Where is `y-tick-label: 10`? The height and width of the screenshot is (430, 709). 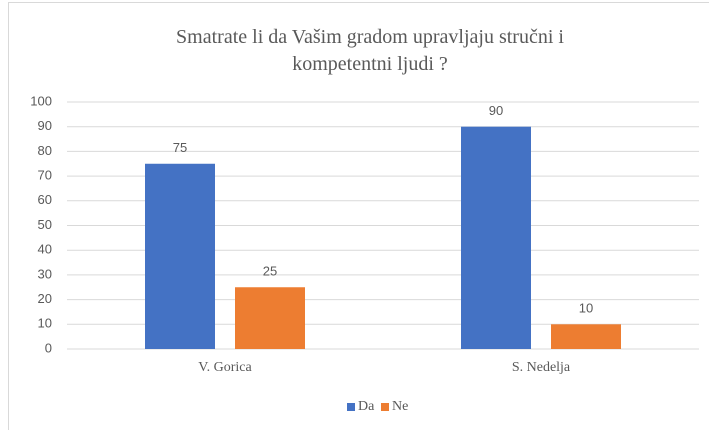 y-tick-label: 10 is located at coordinates (45, 323).